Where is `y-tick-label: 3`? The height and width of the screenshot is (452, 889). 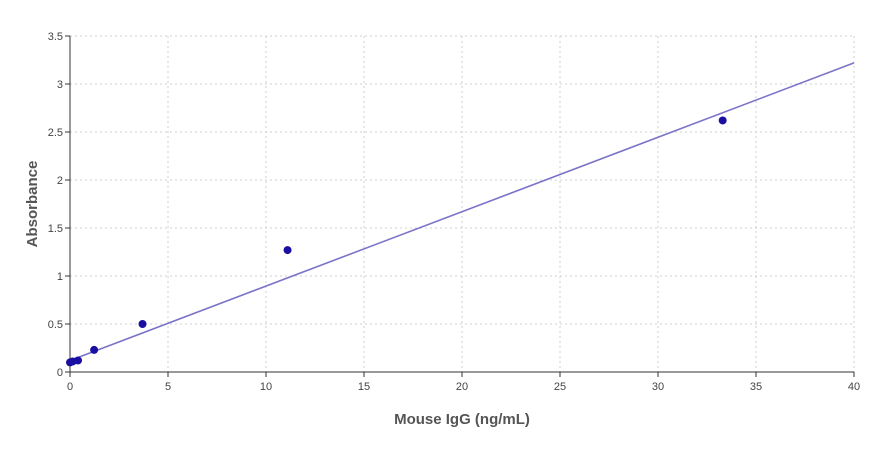
y-tick-label: 3 is located at coordinates (60, 85).